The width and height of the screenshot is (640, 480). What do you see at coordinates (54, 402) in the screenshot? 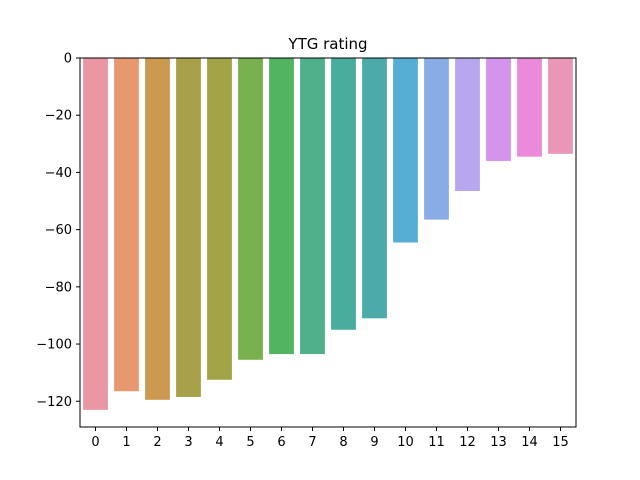
I see `y-tick-label: −120` at bounding box center [54, 402].